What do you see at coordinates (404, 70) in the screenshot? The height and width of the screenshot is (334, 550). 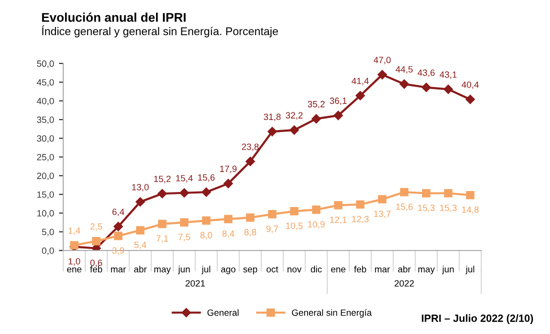 I see `data-label: 44,5` at bounding box center [404, 70].